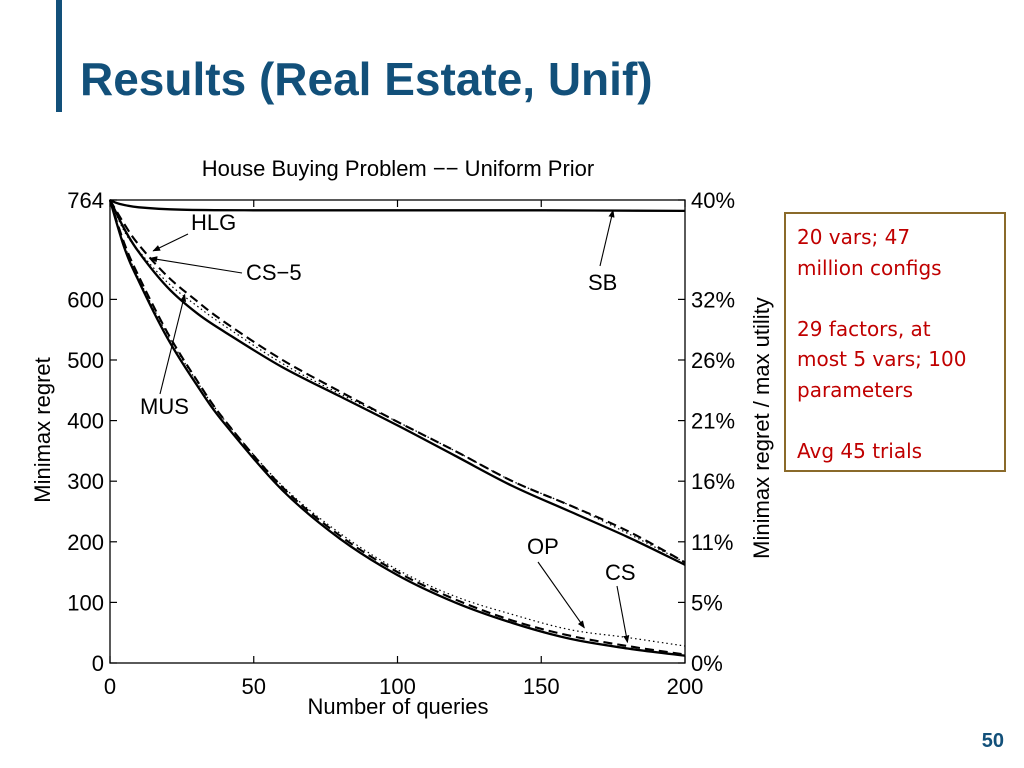 This screenshot has height=768, width=1024. What do you see at coordinates (397, 686) in the screenshot?
I see `x-tick-label: 100` at bounding box center [397, 686].